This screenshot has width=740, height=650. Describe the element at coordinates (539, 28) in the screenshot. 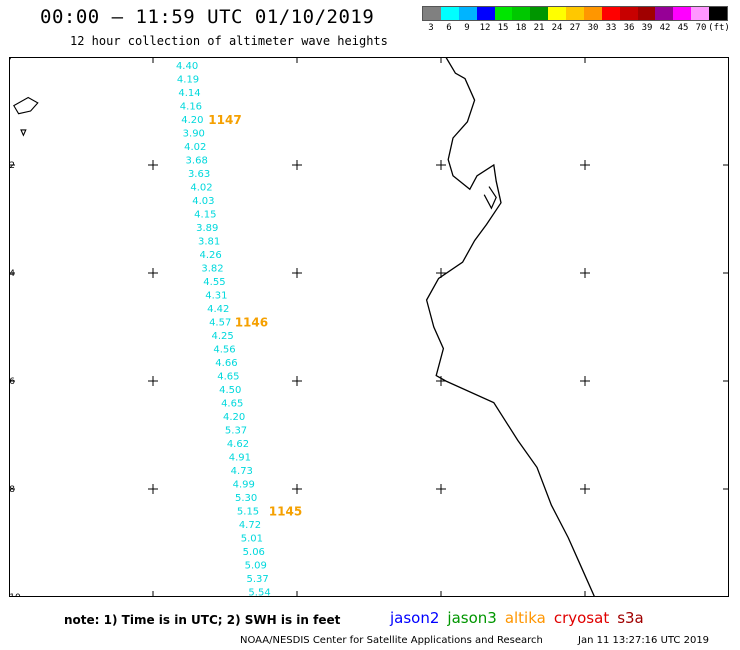

I see `legend-tick-label: 21` at that location.